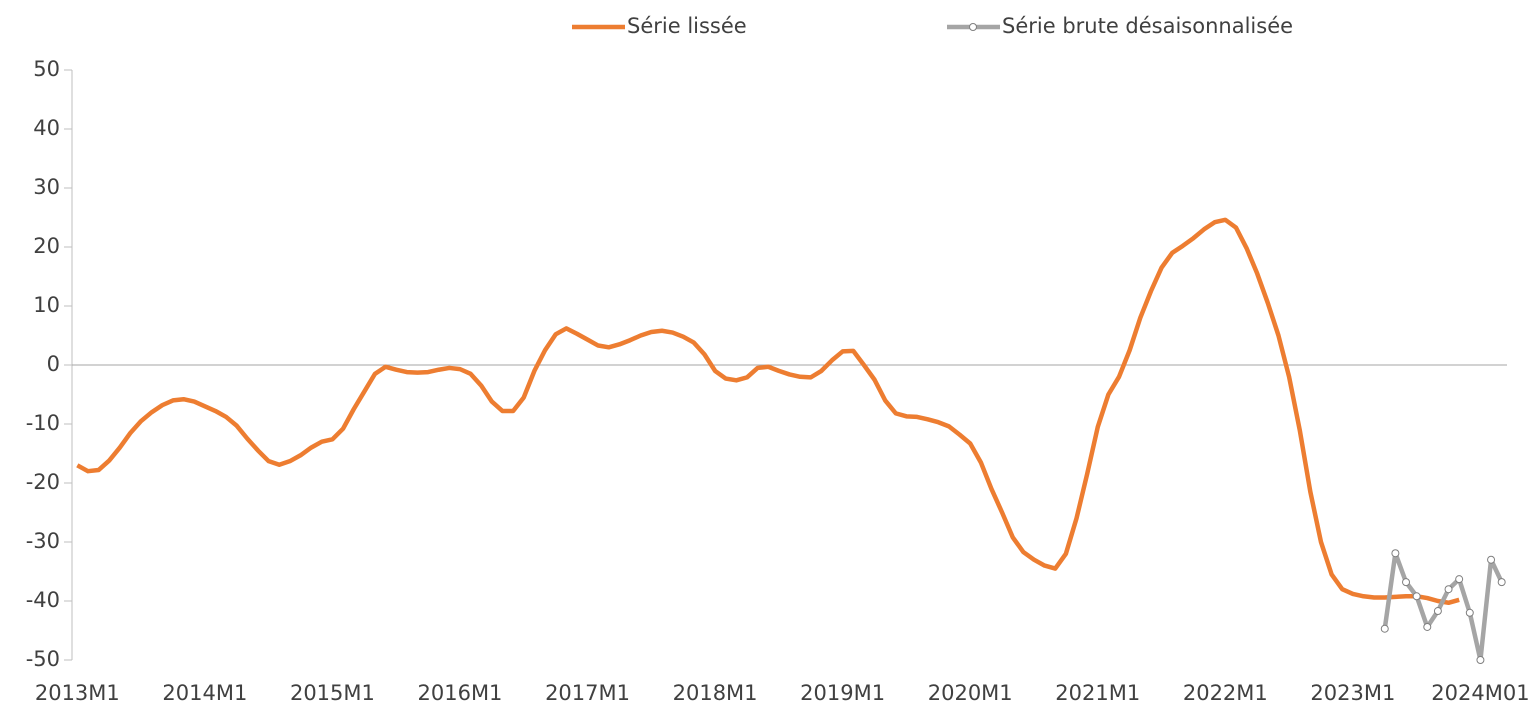 The image size is (1534, 707). I want to click on legend-label: Série lissée, so click(687, 26).